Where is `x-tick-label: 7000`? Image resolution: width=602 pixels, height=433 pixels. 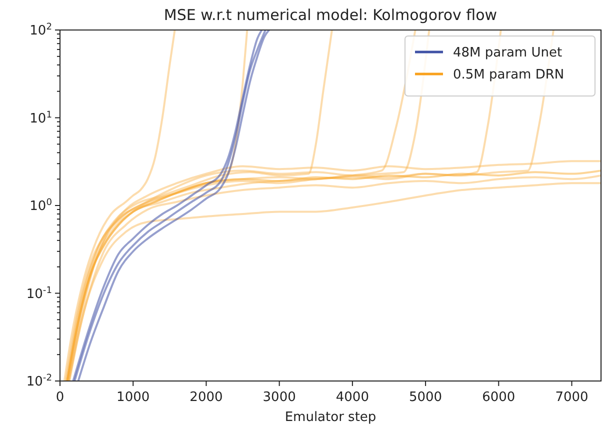 x-tick-label: 7000 is located at coordinates (571, 397).